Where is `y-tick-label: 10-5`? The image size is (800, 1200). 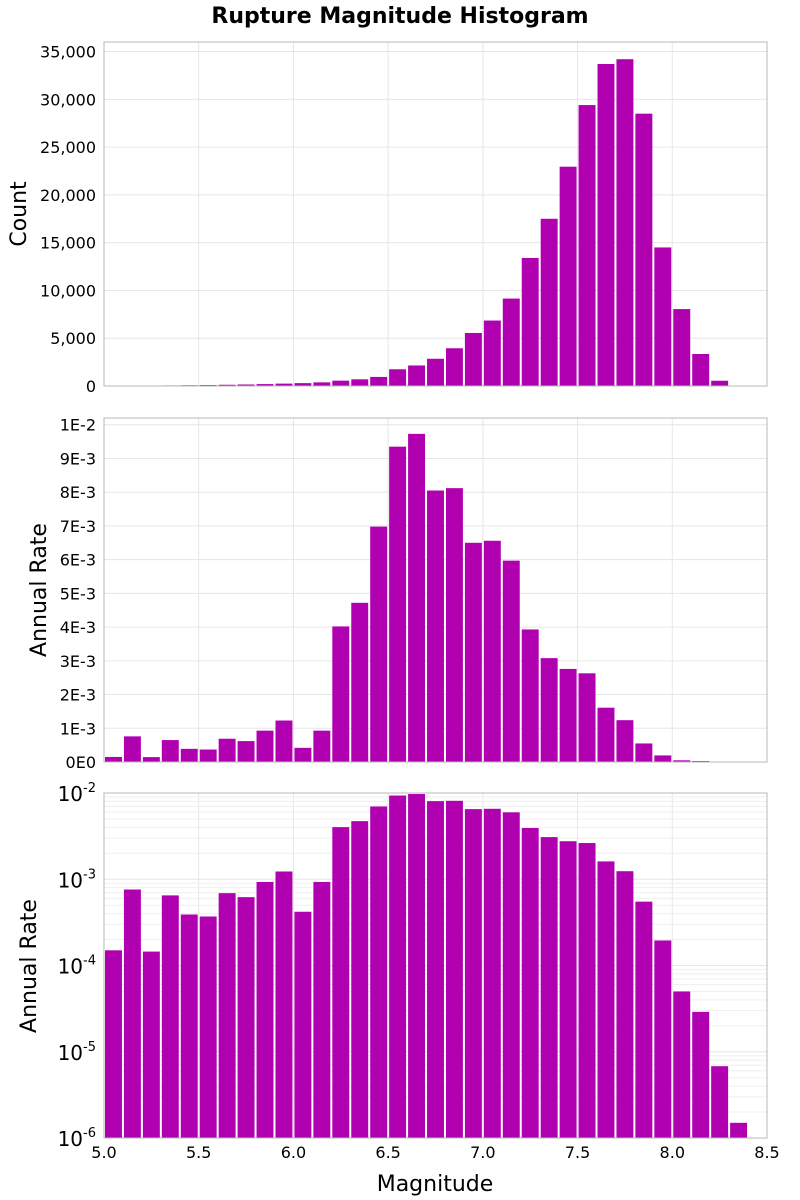
y-tick-label: 10-5 is located at coordinates (77, 1052).